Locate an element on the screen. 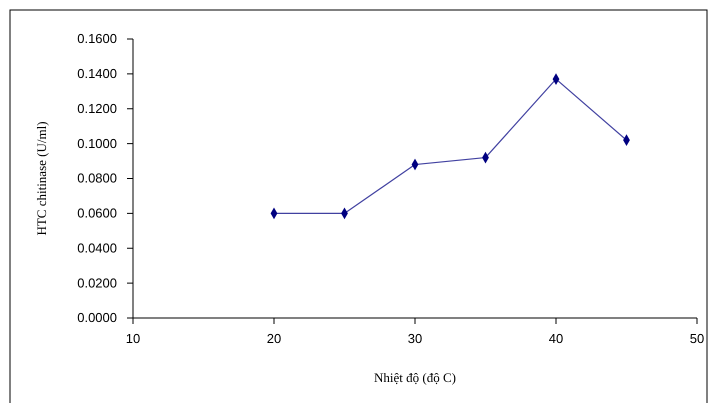 The image size is (711, 403). y-tick-label: 0.0800 is located at coordinates (97, 178).